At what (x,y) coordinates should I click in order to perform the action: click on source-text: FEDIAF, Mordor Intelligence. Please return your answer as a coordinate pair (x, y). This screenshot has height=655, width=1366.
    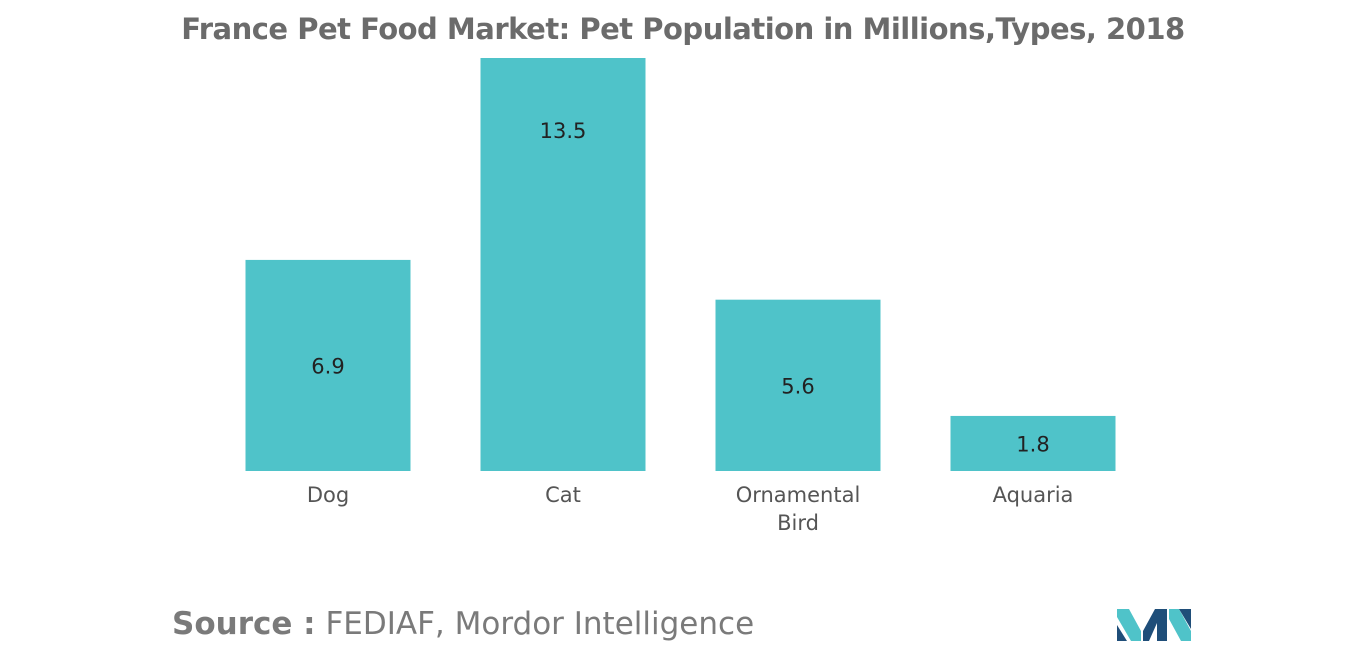
    Looking at the image, I should click on (540, 624).